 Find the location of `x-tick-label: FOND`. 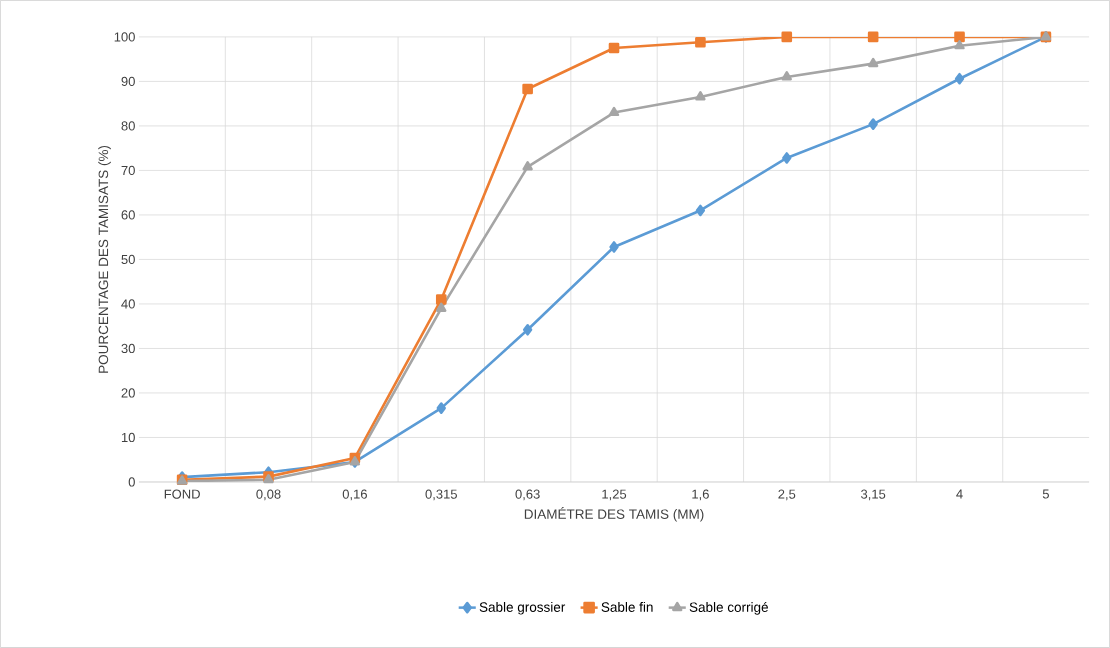

x-tick-label: FOND is located at coordinates (182, 494).